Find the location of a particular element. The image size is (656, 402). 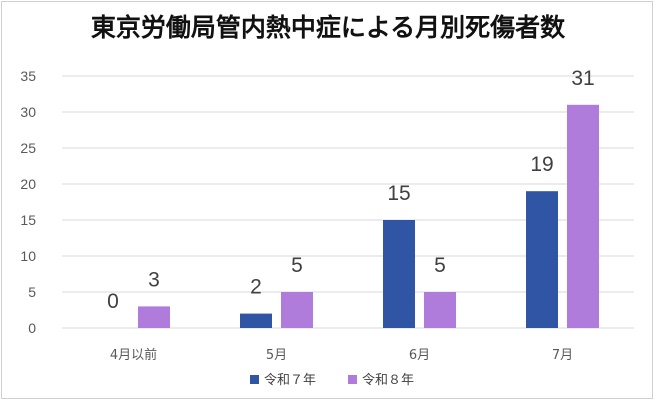

x-category-label: 7月 is located at coordinates (562, 355).